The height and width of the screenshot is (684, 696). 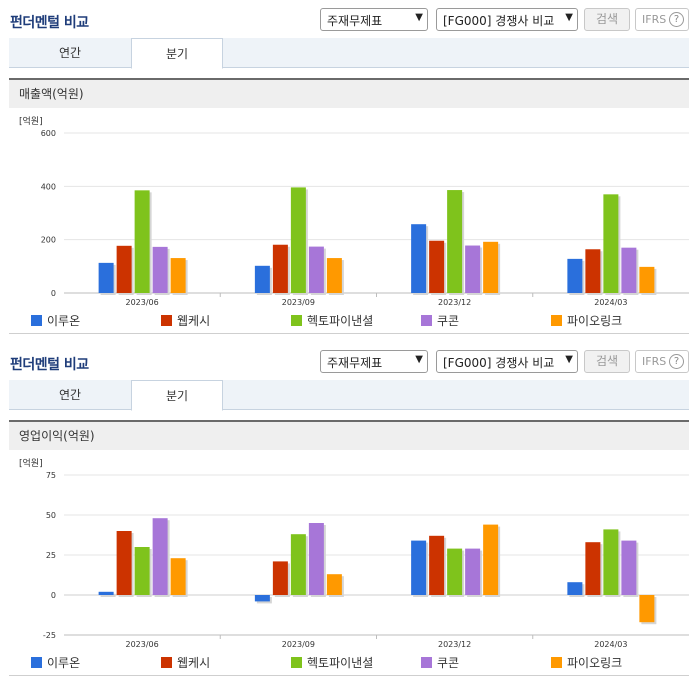 I want to click on legend-label: 이루온, so click(x=64, y=663).